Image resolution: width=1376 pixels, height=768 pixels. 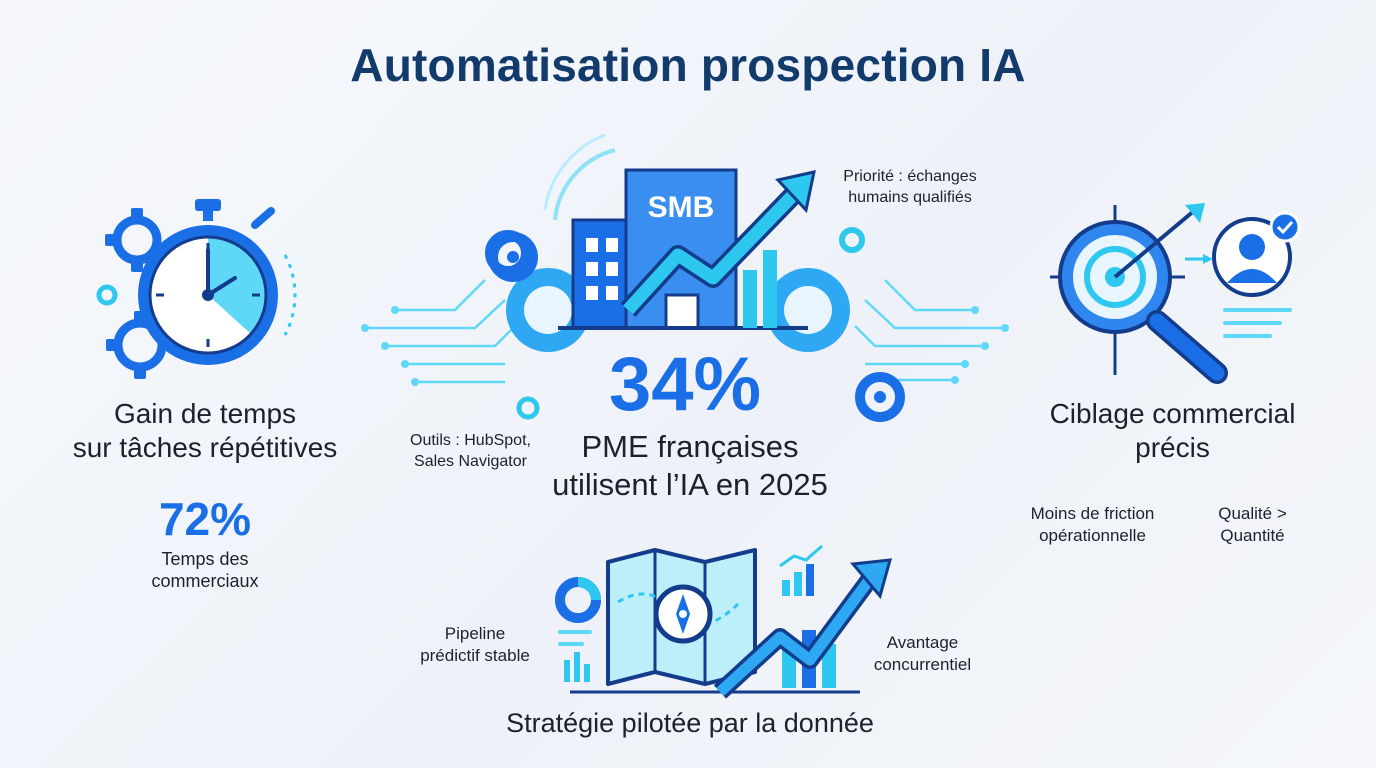 What do you see at coordinates (578, 600) in the screenshot?
I see `pie-chart-icon` at bounding box center [578, 600].